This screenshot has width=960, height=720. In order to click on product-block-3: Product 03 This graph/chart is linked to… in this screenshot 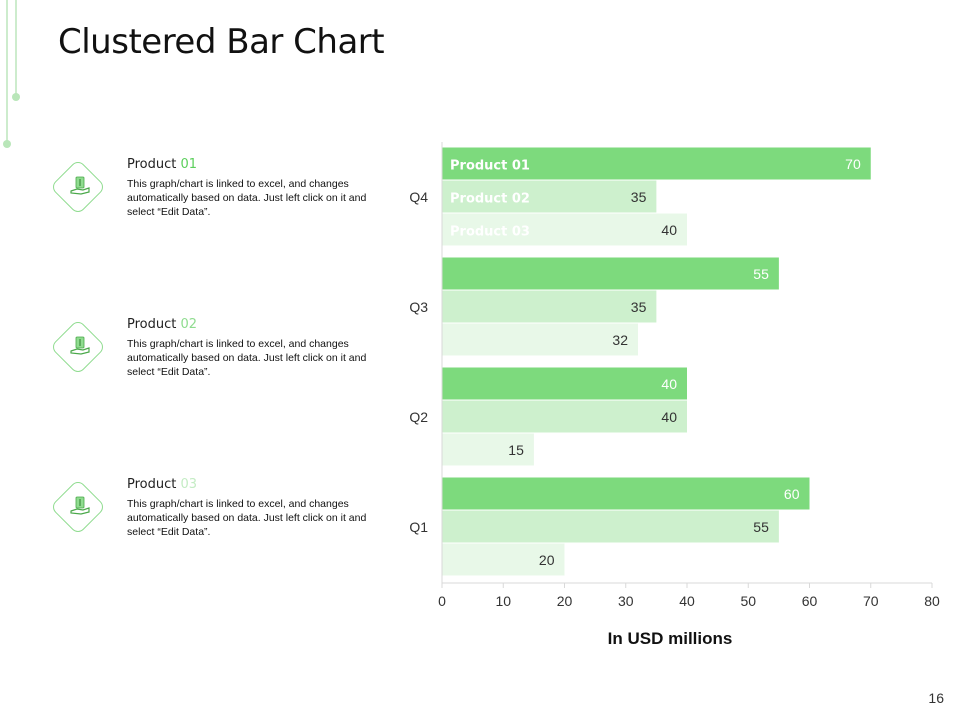, I will do `click(218, 517)`.